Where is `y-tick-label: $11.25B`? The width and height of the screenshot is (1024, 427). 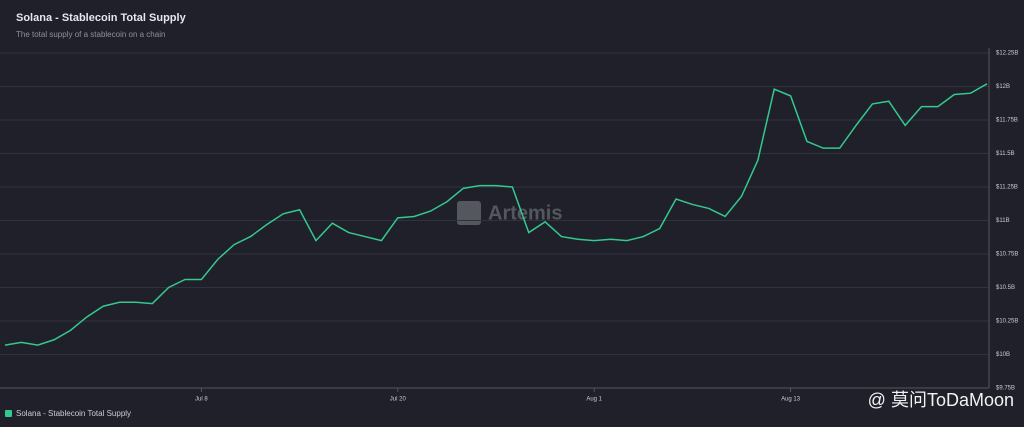 y-tick-label: $11.25B is located at coordinates (1007, 188).